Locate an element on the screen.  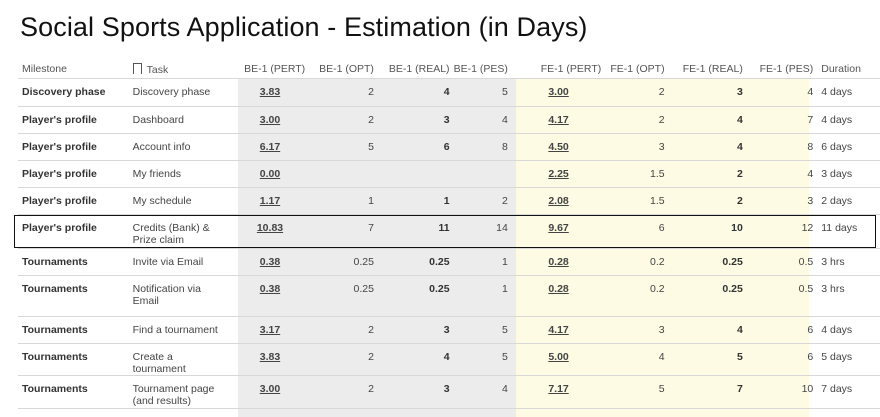
cell-task: My friends is located at coordinates (179, 174).